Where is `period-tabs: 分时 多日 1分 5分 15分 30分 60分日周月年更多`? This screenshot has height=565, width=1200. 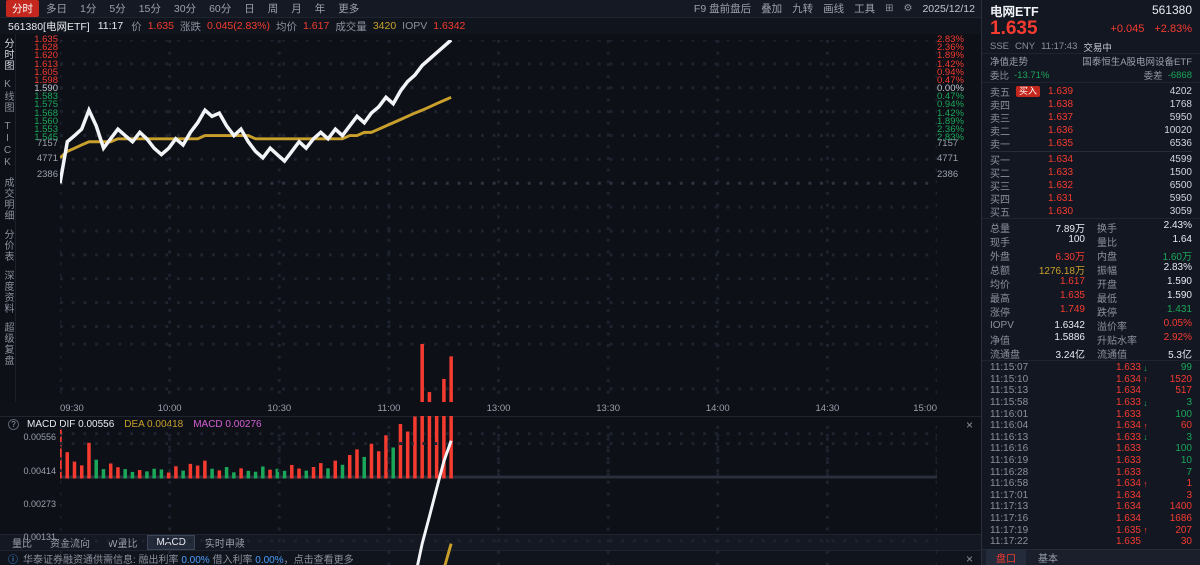
period-tabs: 分时 多日 1分 5分 15分 30分 60分日周月年更多 is located at coordinates (185, 8).